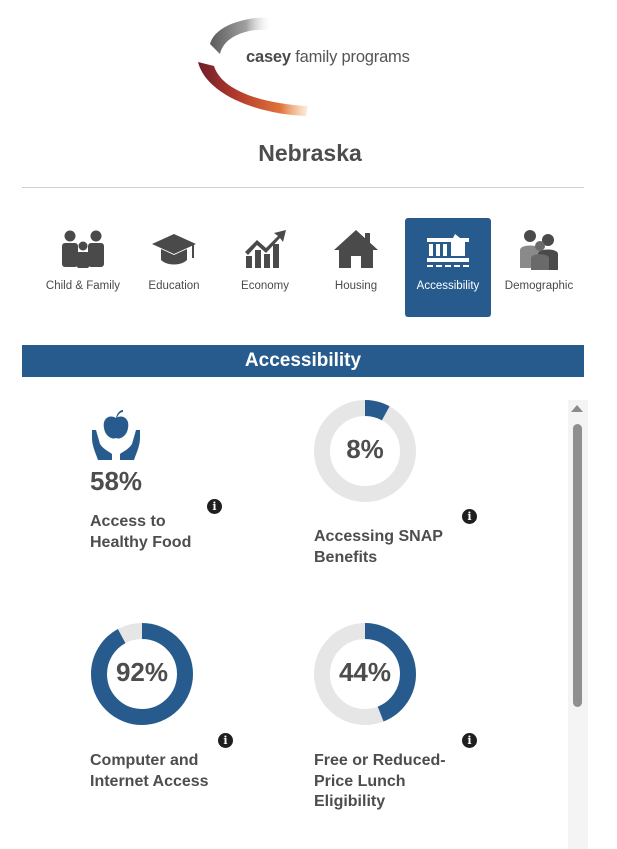 This screenshot has width=617, height=849. I want to click on internet-label: Computer and Internet Access, so click(149, 771).